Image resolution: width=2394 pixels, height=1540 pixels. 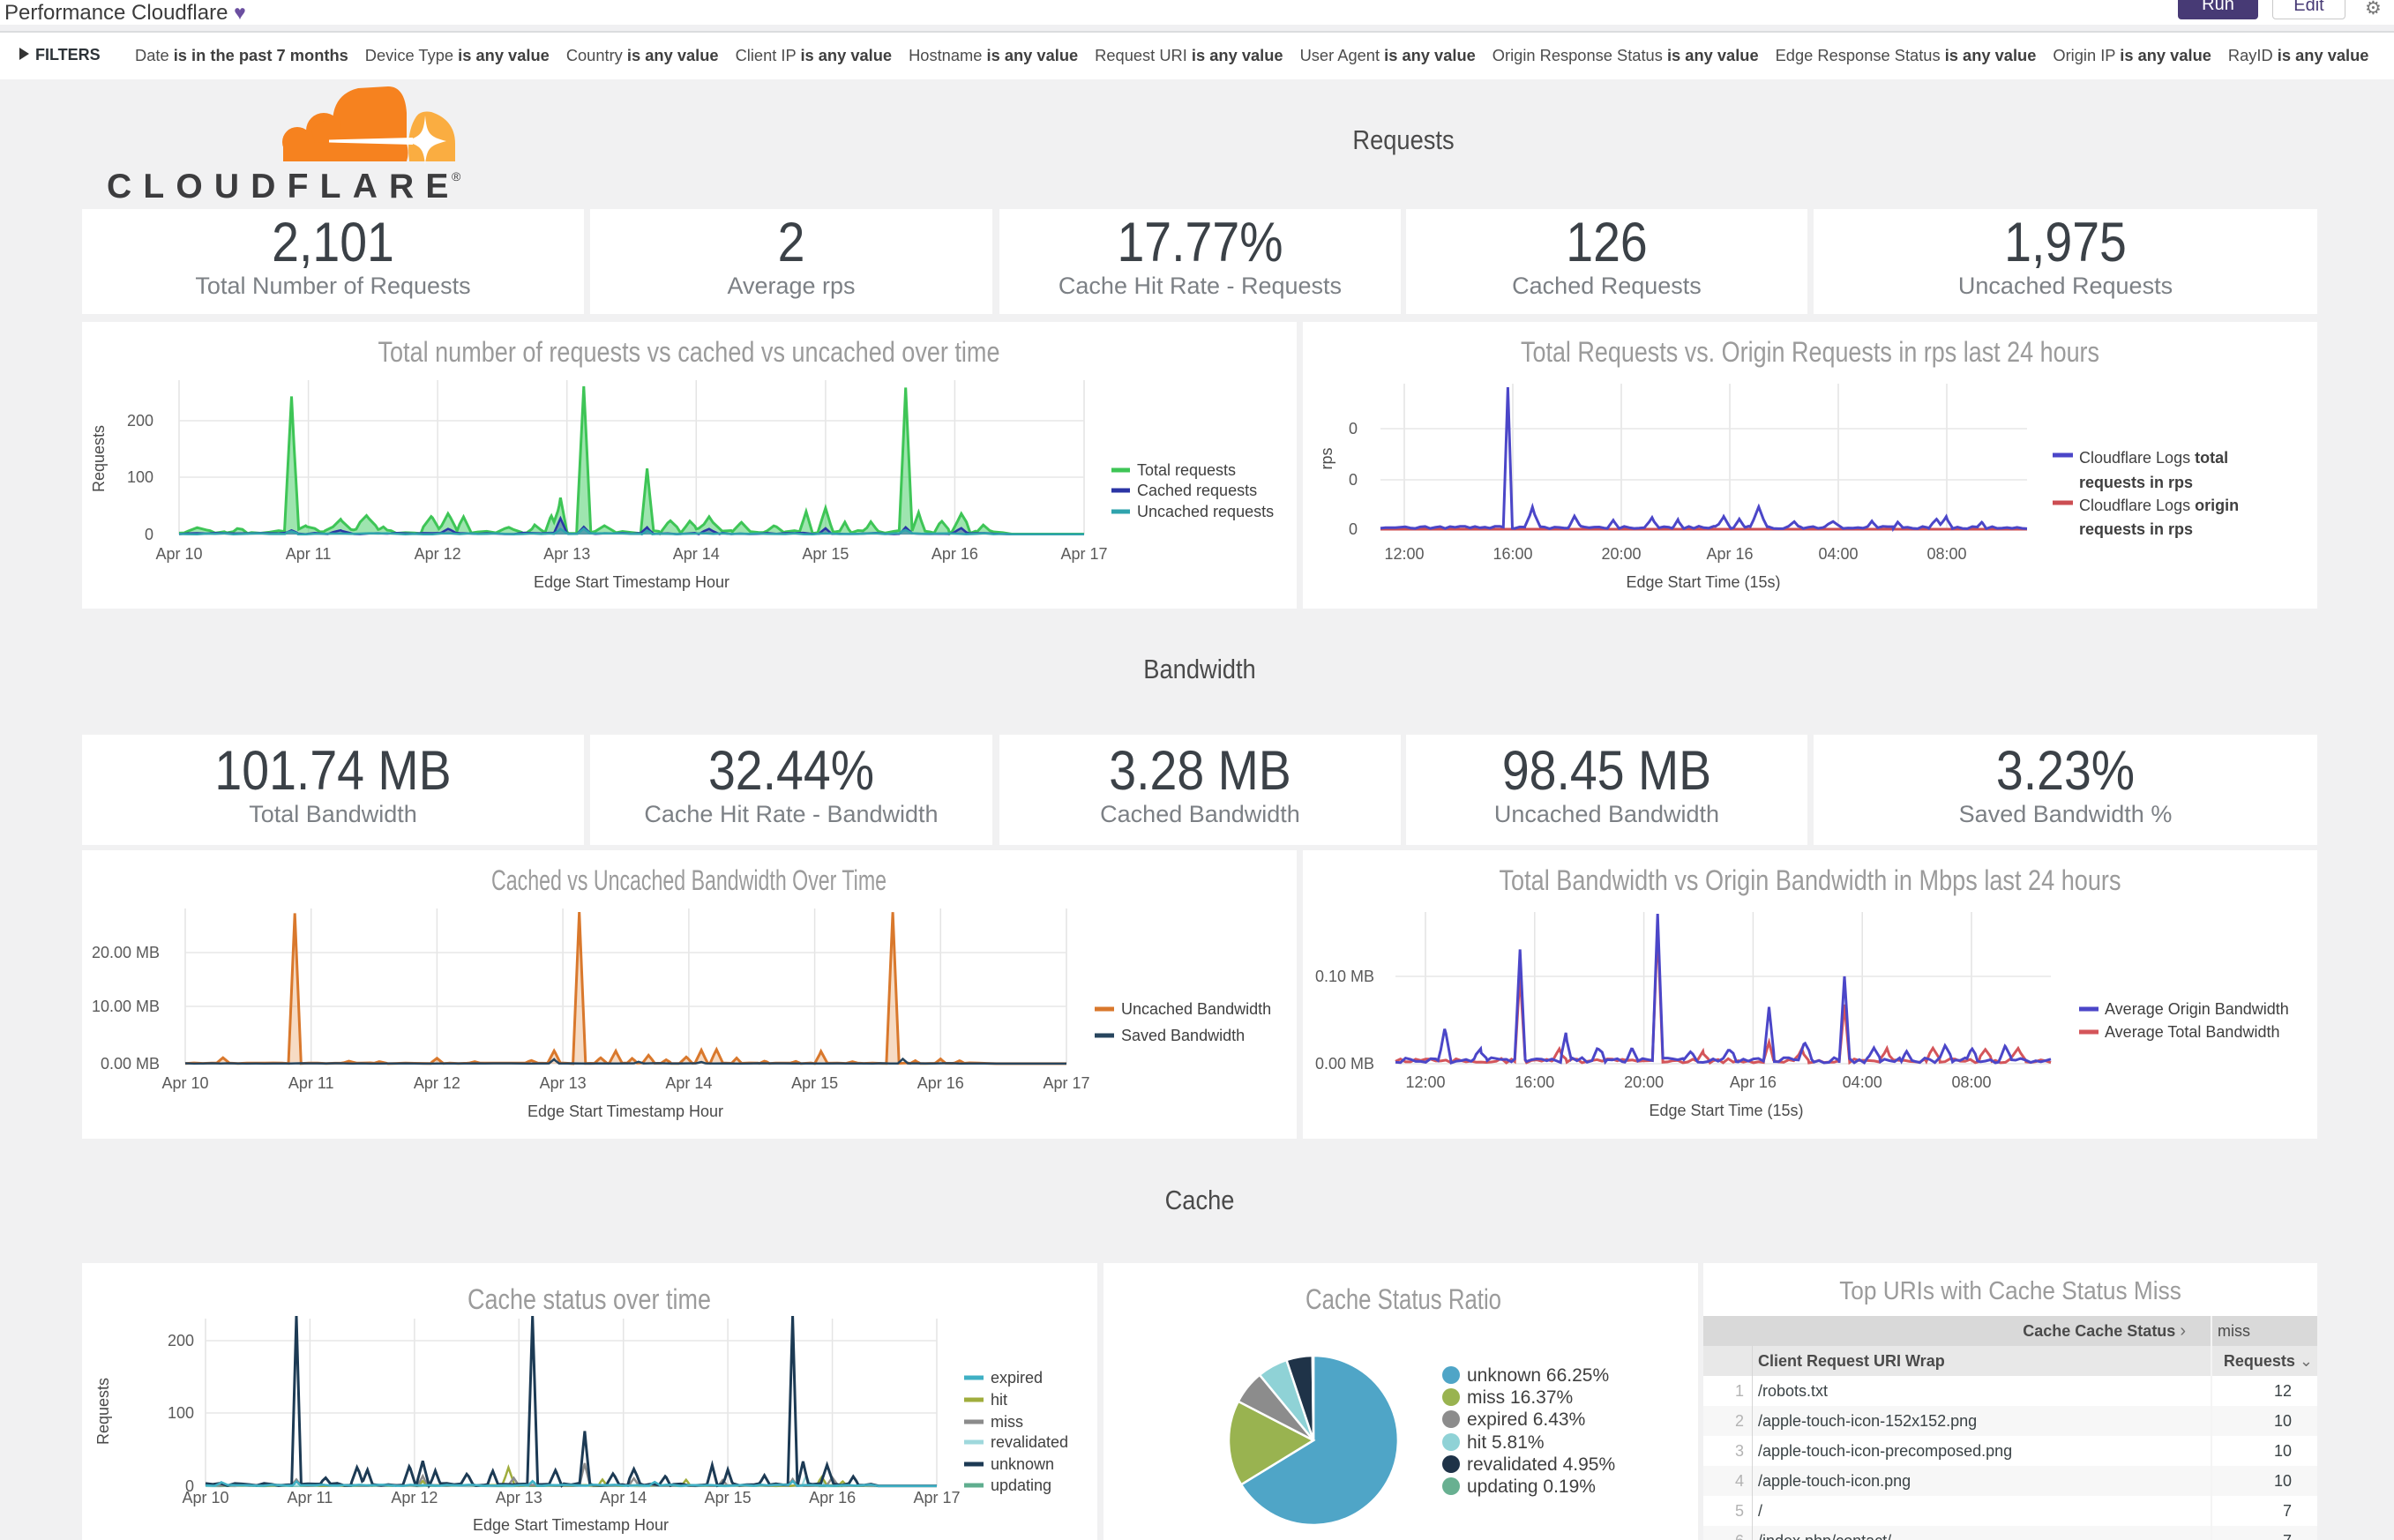 What do you see at coordinates (1541, 1464) in the screenshot?
I see `svg-text: revalidated 4.95%` at bounding box center [1541, 1464].